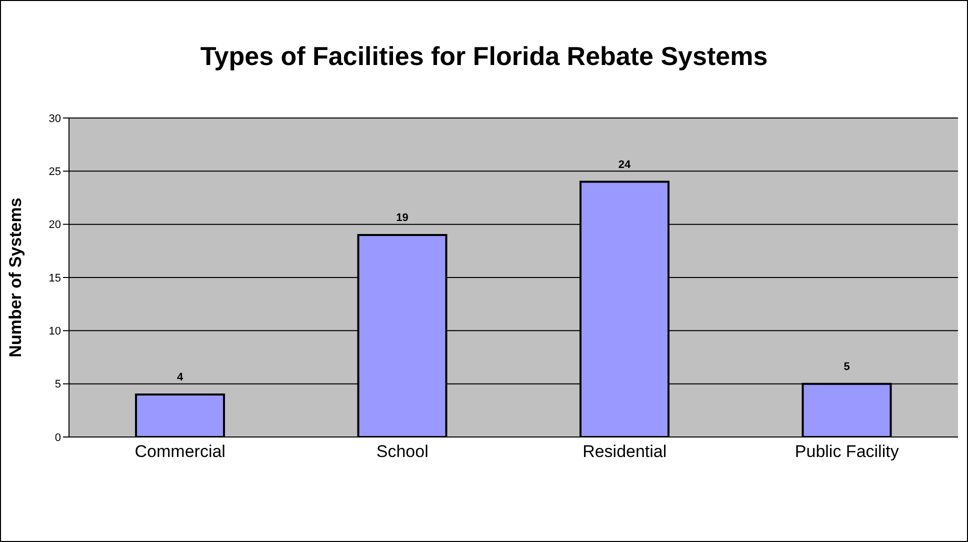  I want to click on y-tick-label: 15, so click(54, 278).